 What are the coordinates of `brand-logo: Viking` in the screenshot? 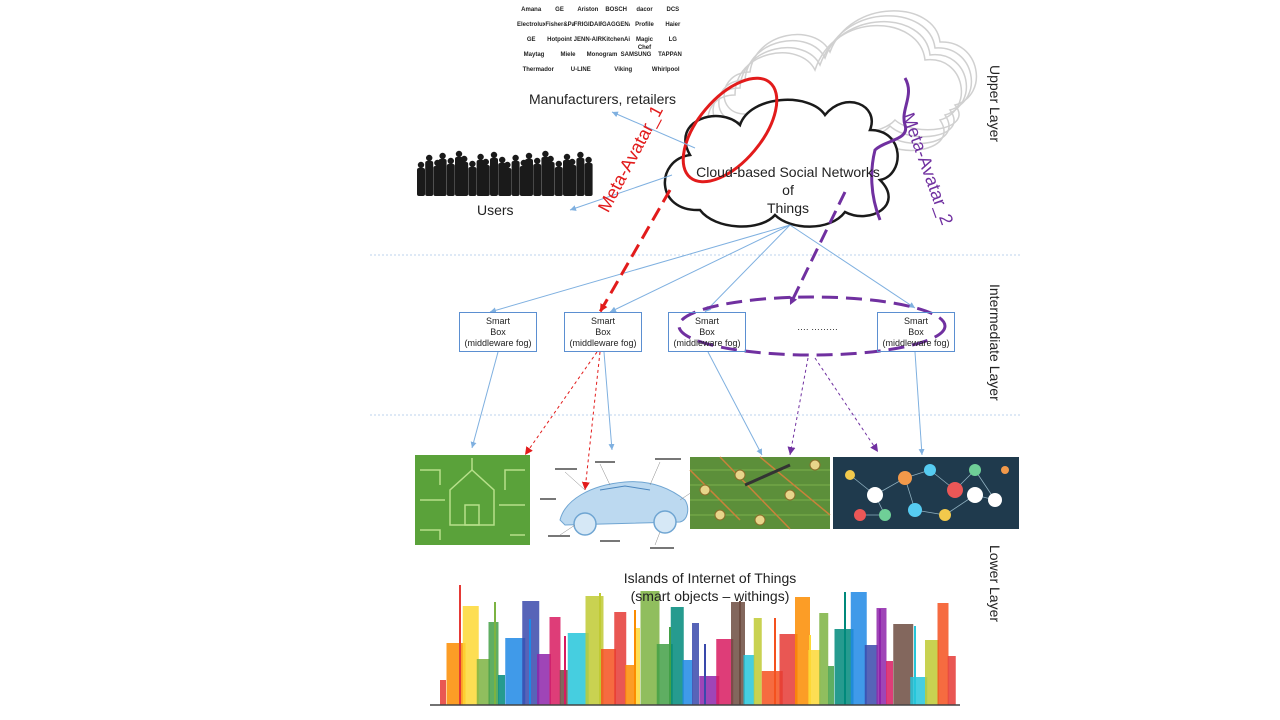 It's located at (623, 70).